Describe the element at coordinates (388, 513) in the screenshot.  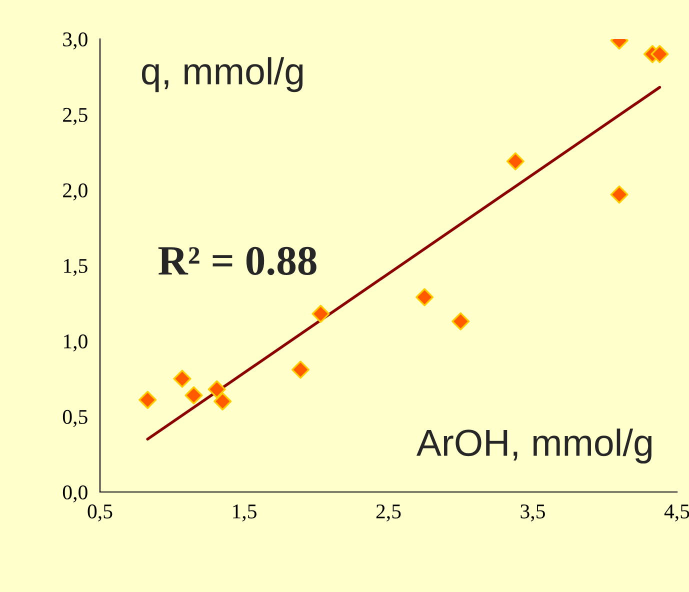
I see `x-tick-label: 2,5` at that location.